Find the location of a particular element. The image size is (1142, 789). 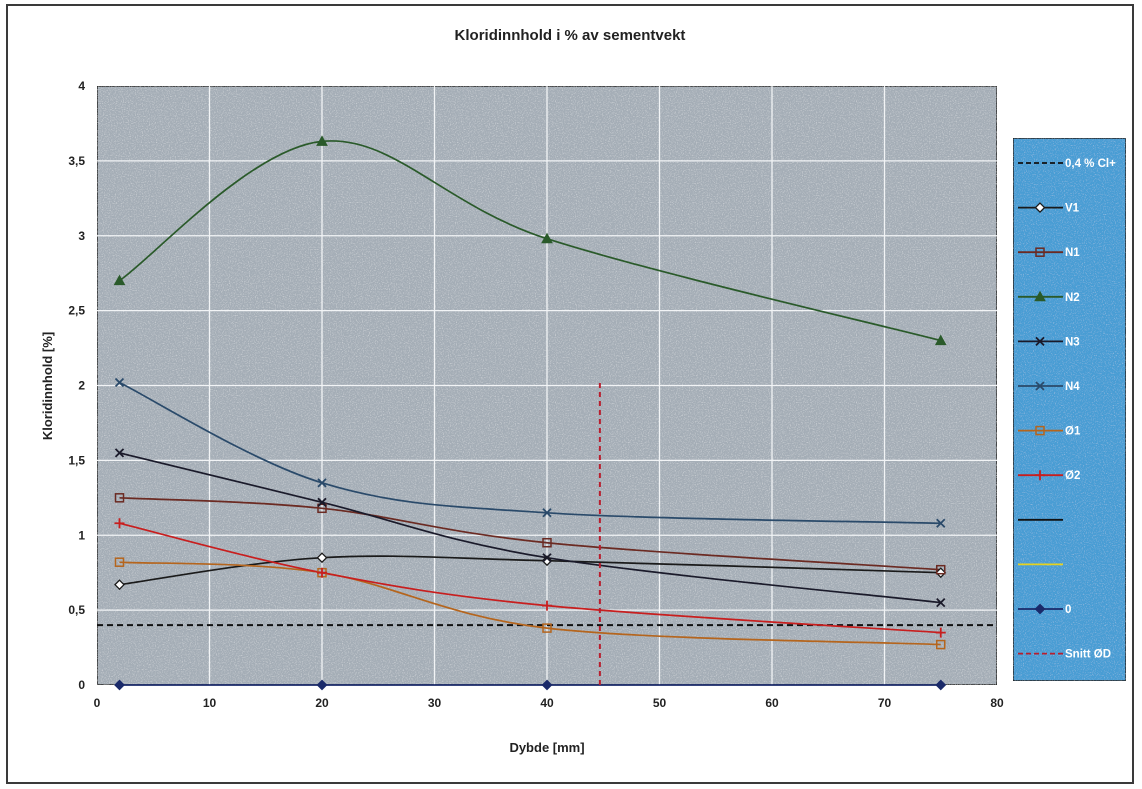

y-axis-label: Kloridinnhold [%] is located at coordinates (47, 386).